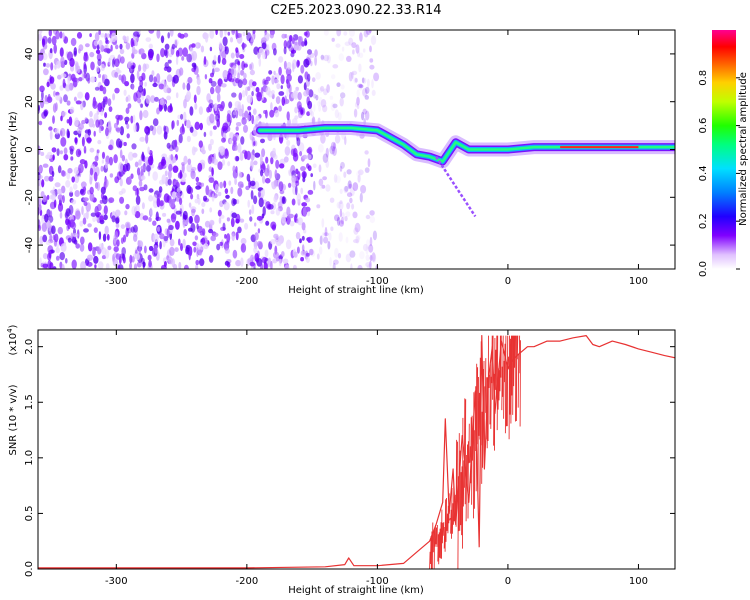 The image size is (750, 600). I want to click on x-tick-label: -300, so click(116, 281).